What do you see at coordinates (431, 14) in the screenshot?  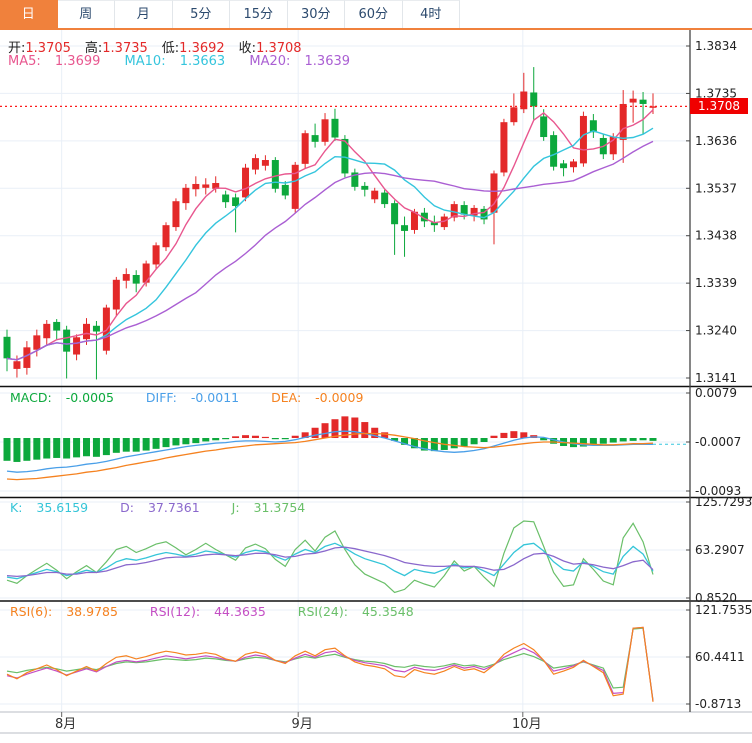 I see `tab-4hour: 4时` at bounding box center [431, 14].